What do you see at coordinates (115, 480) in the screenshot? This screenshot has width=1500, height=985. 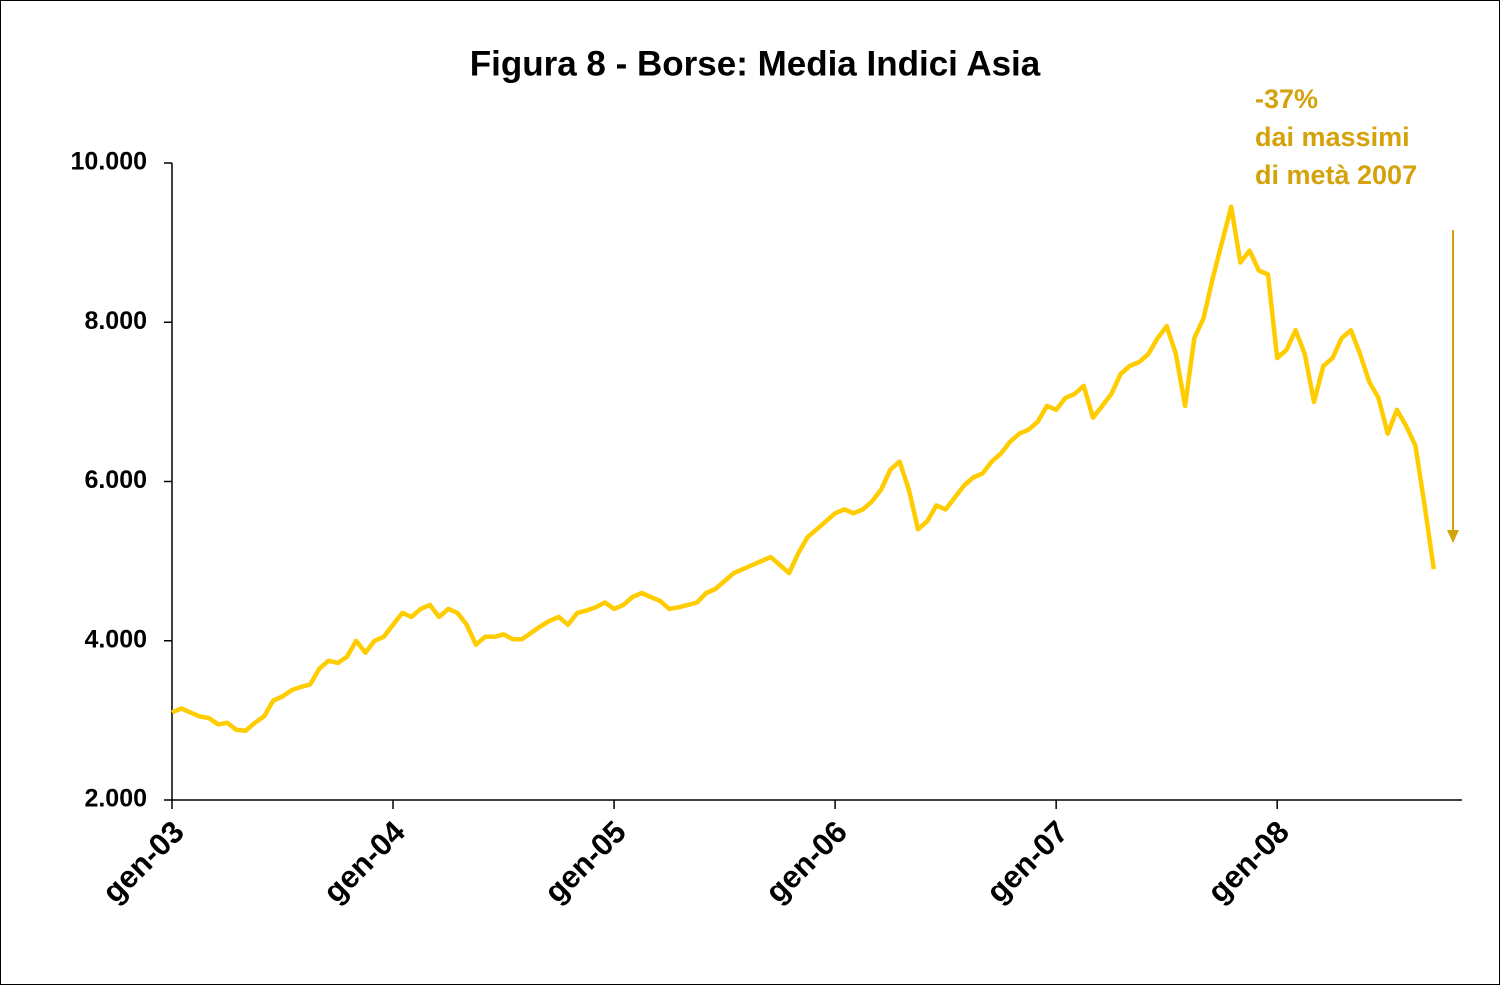 I see `y-tick-label: 6.000` at bounding box center [115, 480].